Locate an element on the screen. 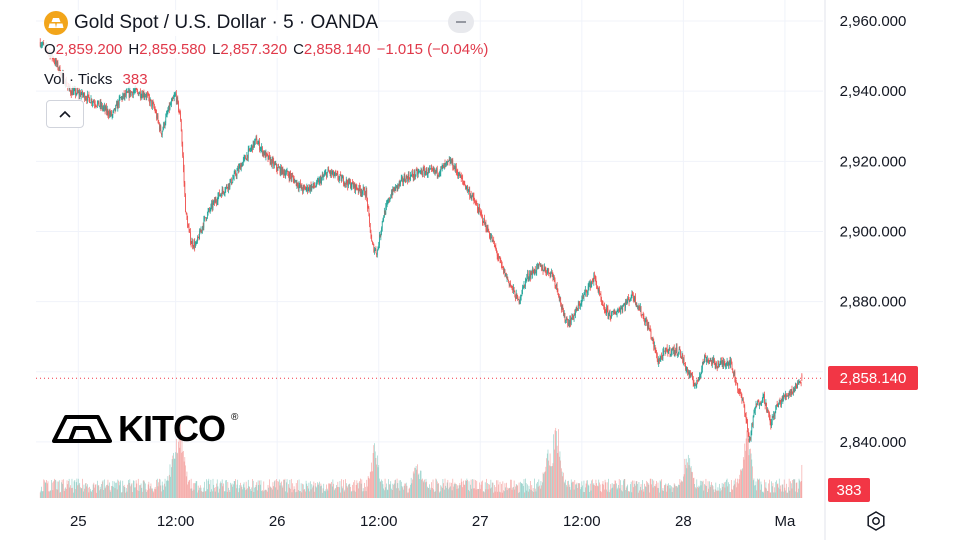 This screenshot has width=960, height=540. collapse-indicators-button is located at coordinates (65, 114).